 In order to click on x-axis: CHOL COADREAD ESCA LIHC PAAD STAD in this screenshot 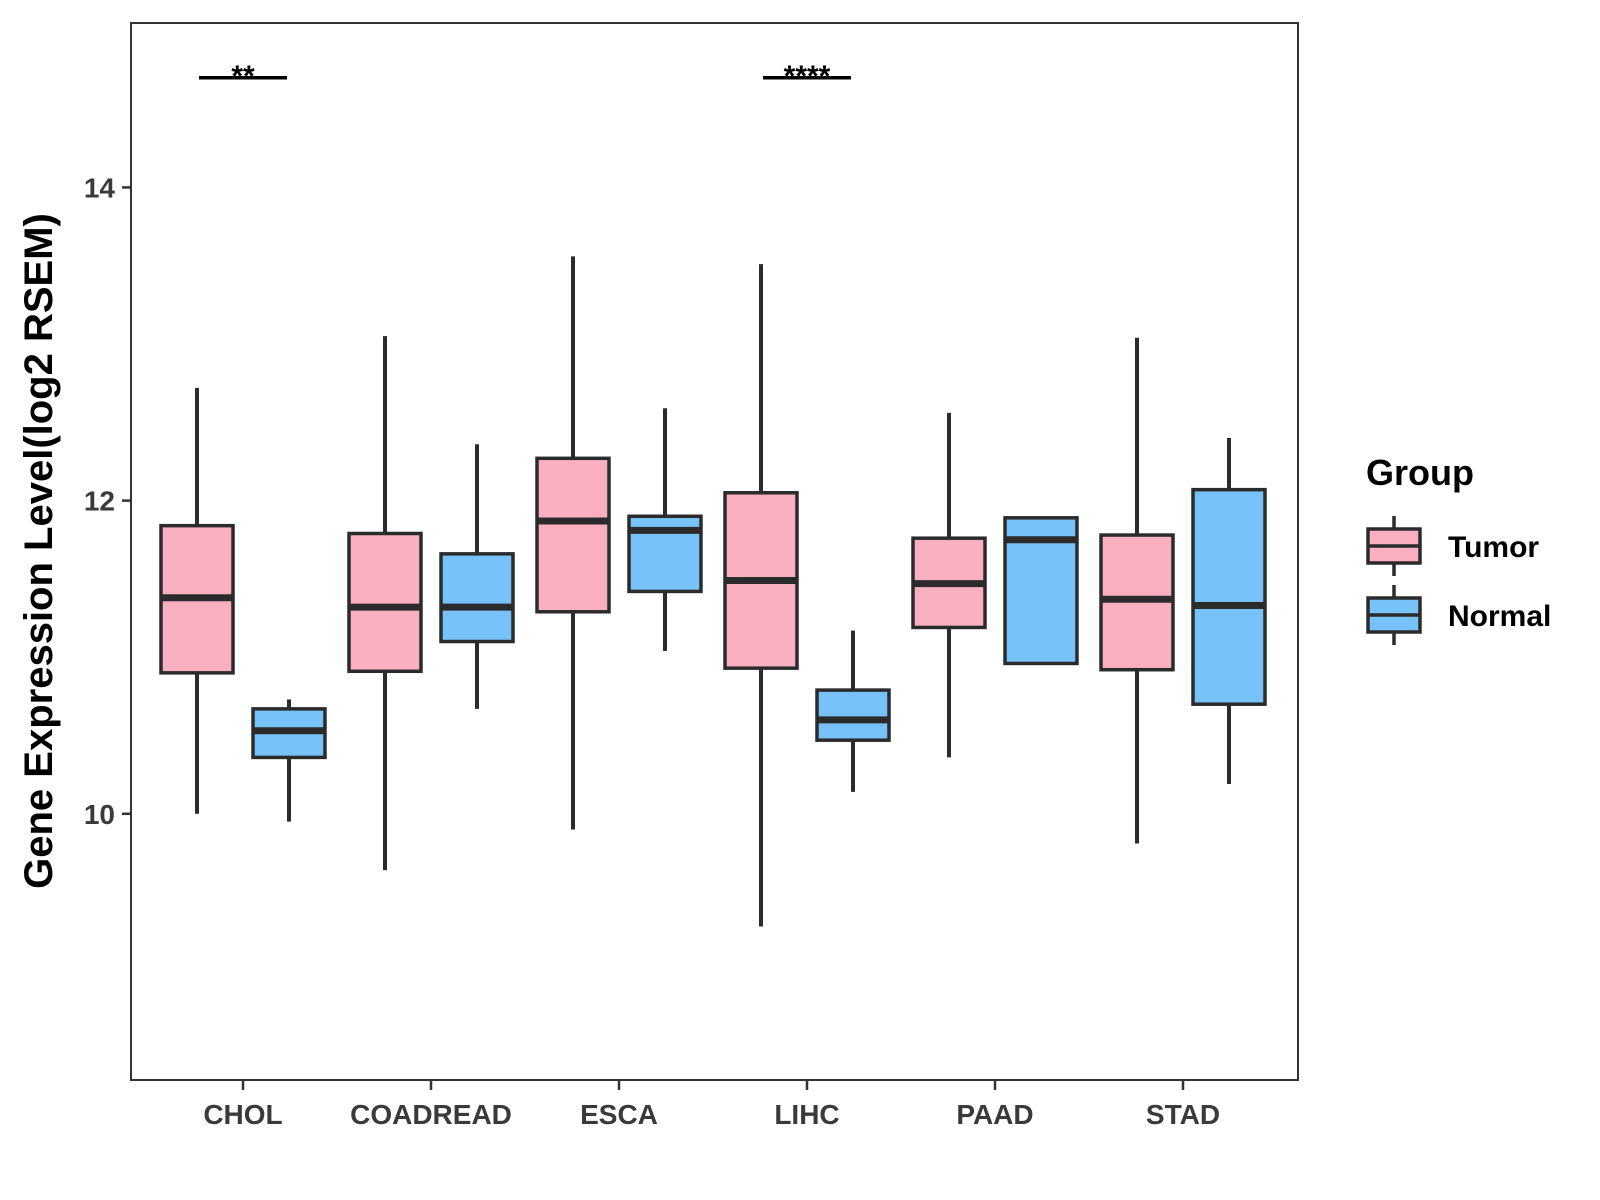, I will do `click(711, 1105)`.